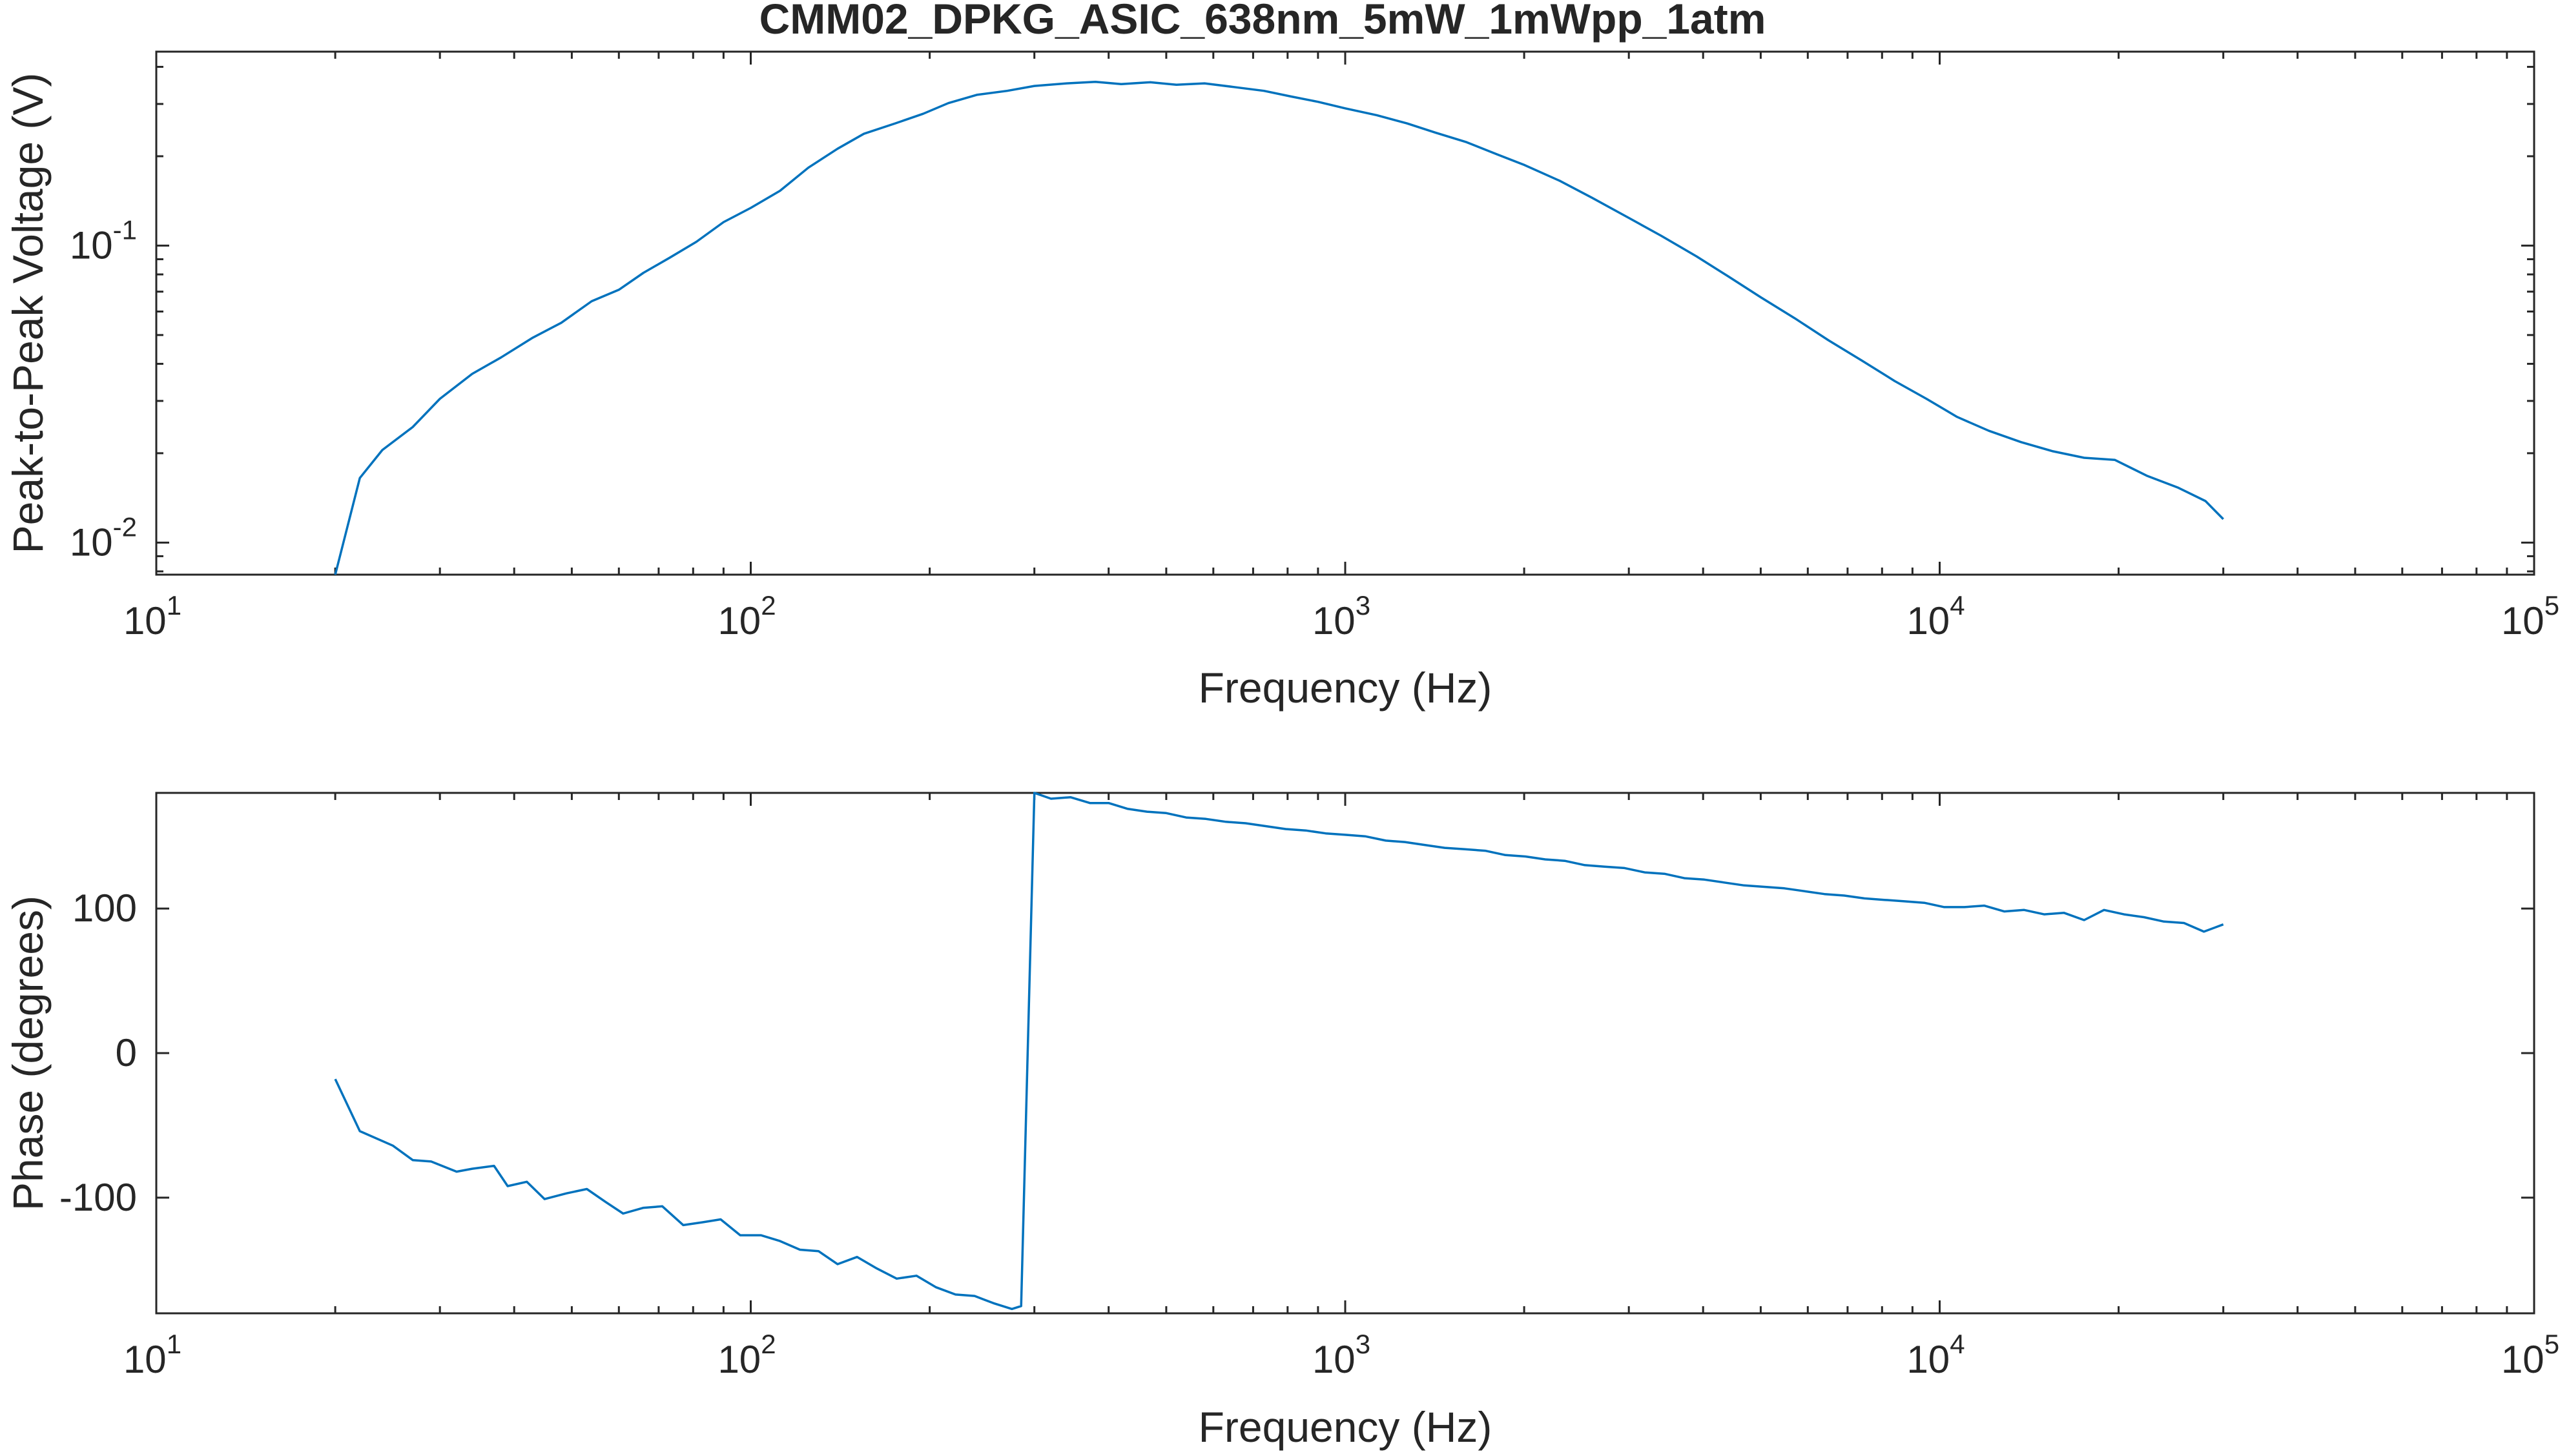 This screenshot has width=2569, height=1456. I want to click on phase-x-tick-label: 10⁵, so click(2530, 1355).